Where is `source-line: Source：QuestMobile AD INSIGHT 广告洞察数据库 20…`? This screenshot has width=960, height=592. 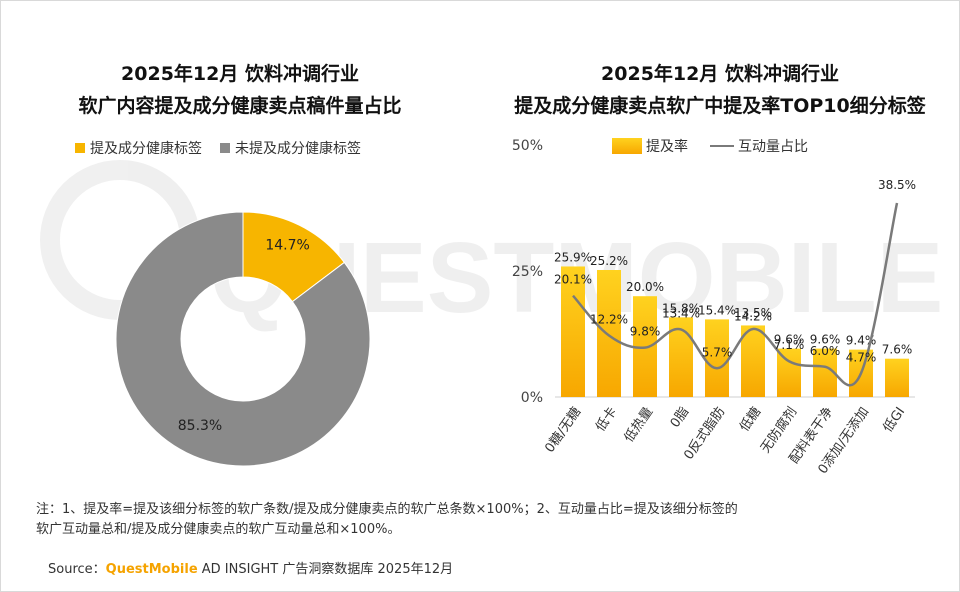 source-line: Source：QuestMobile AD INSIGHT 广告洞察数据库 20… is located at coordinates (250, 567).